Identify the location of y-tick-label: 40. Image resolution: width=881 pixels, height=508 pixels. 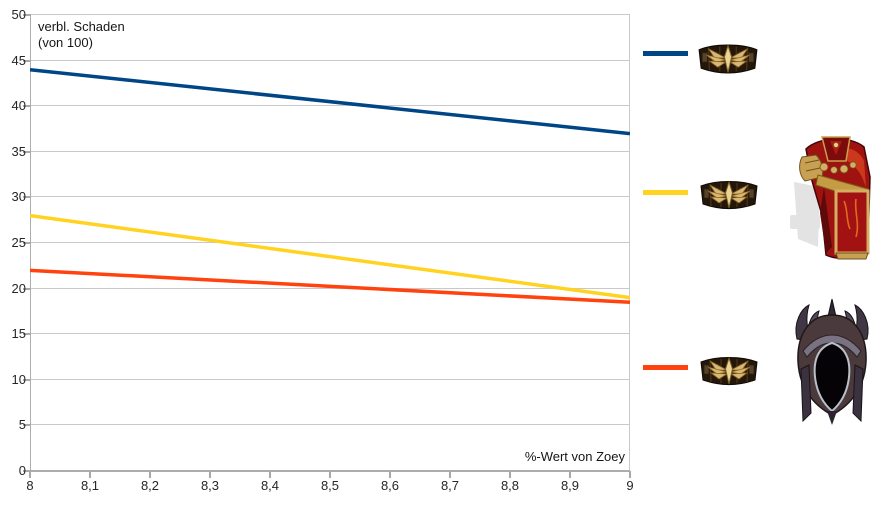
(18, 106).